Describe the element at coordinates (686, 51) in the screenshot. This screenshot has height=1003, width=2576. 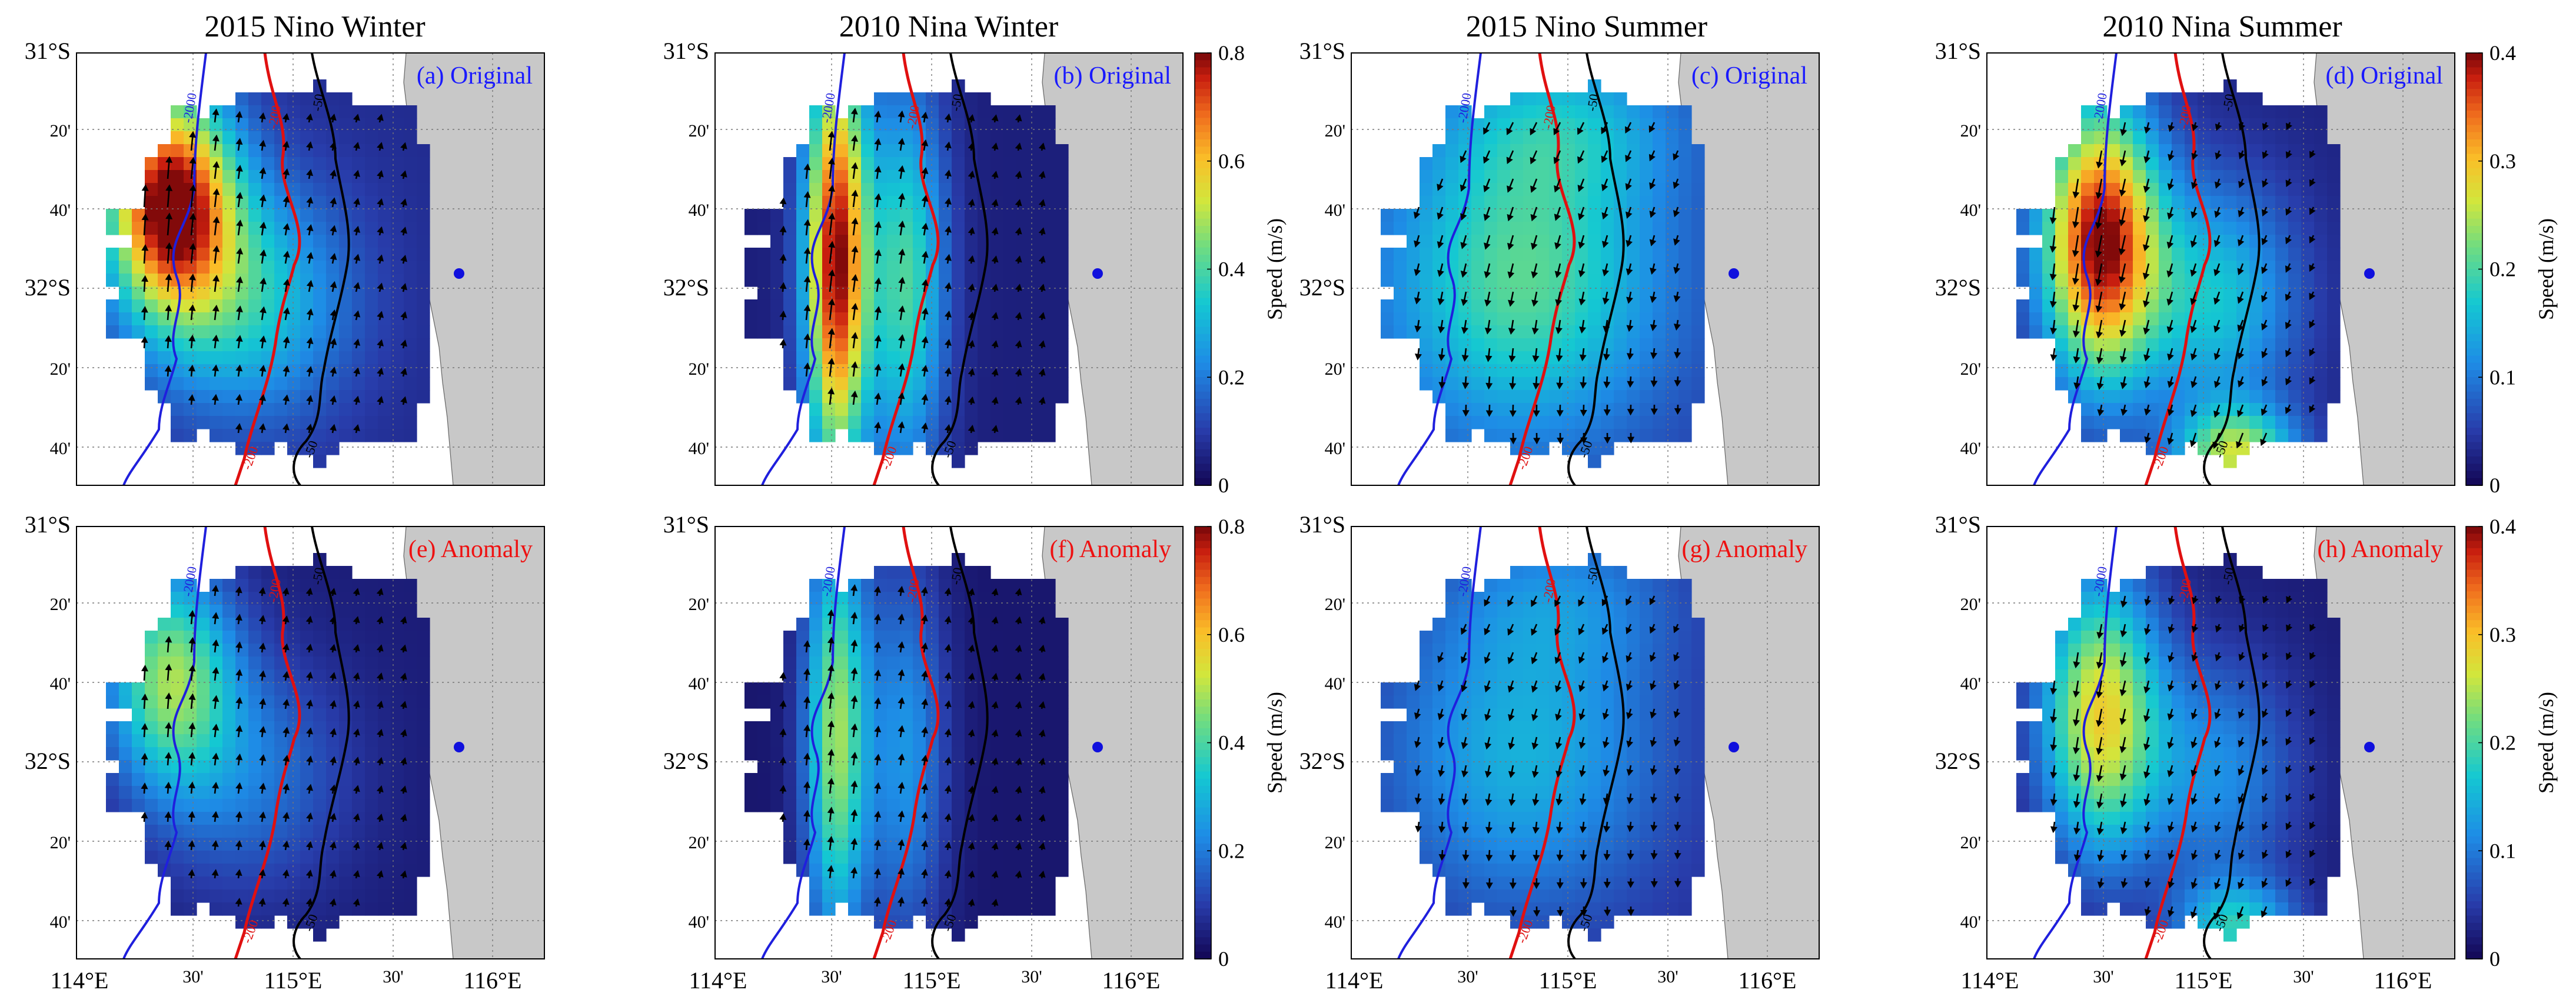
I see `latitude-tick: 31°S` at that location.